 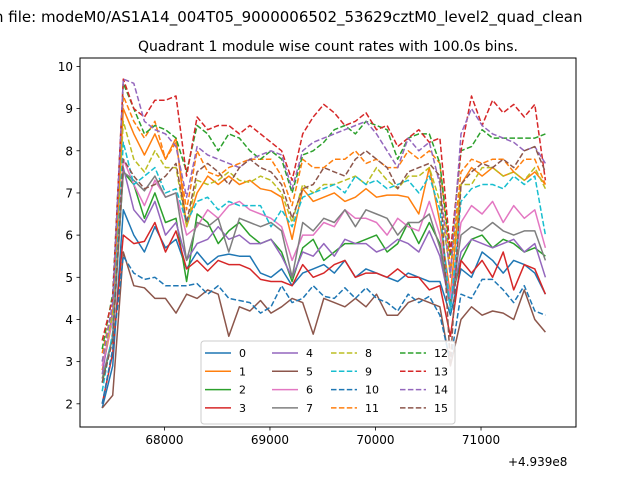 I want to click on legend-box, so click(x=328, y=382).